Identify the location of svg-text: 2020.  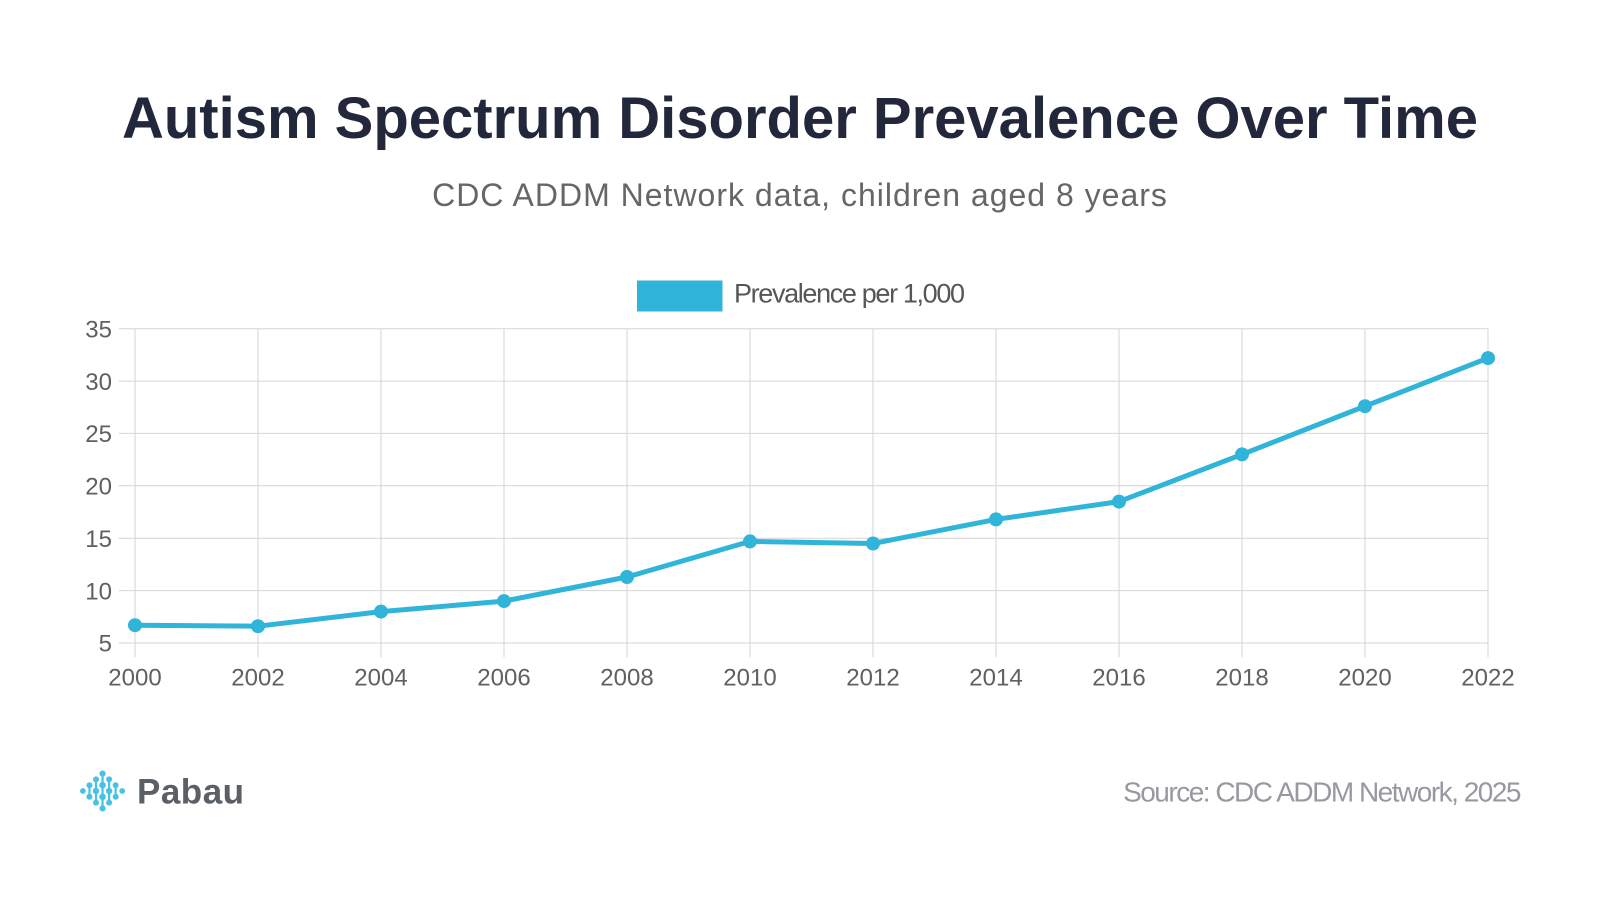
(1364, 678).